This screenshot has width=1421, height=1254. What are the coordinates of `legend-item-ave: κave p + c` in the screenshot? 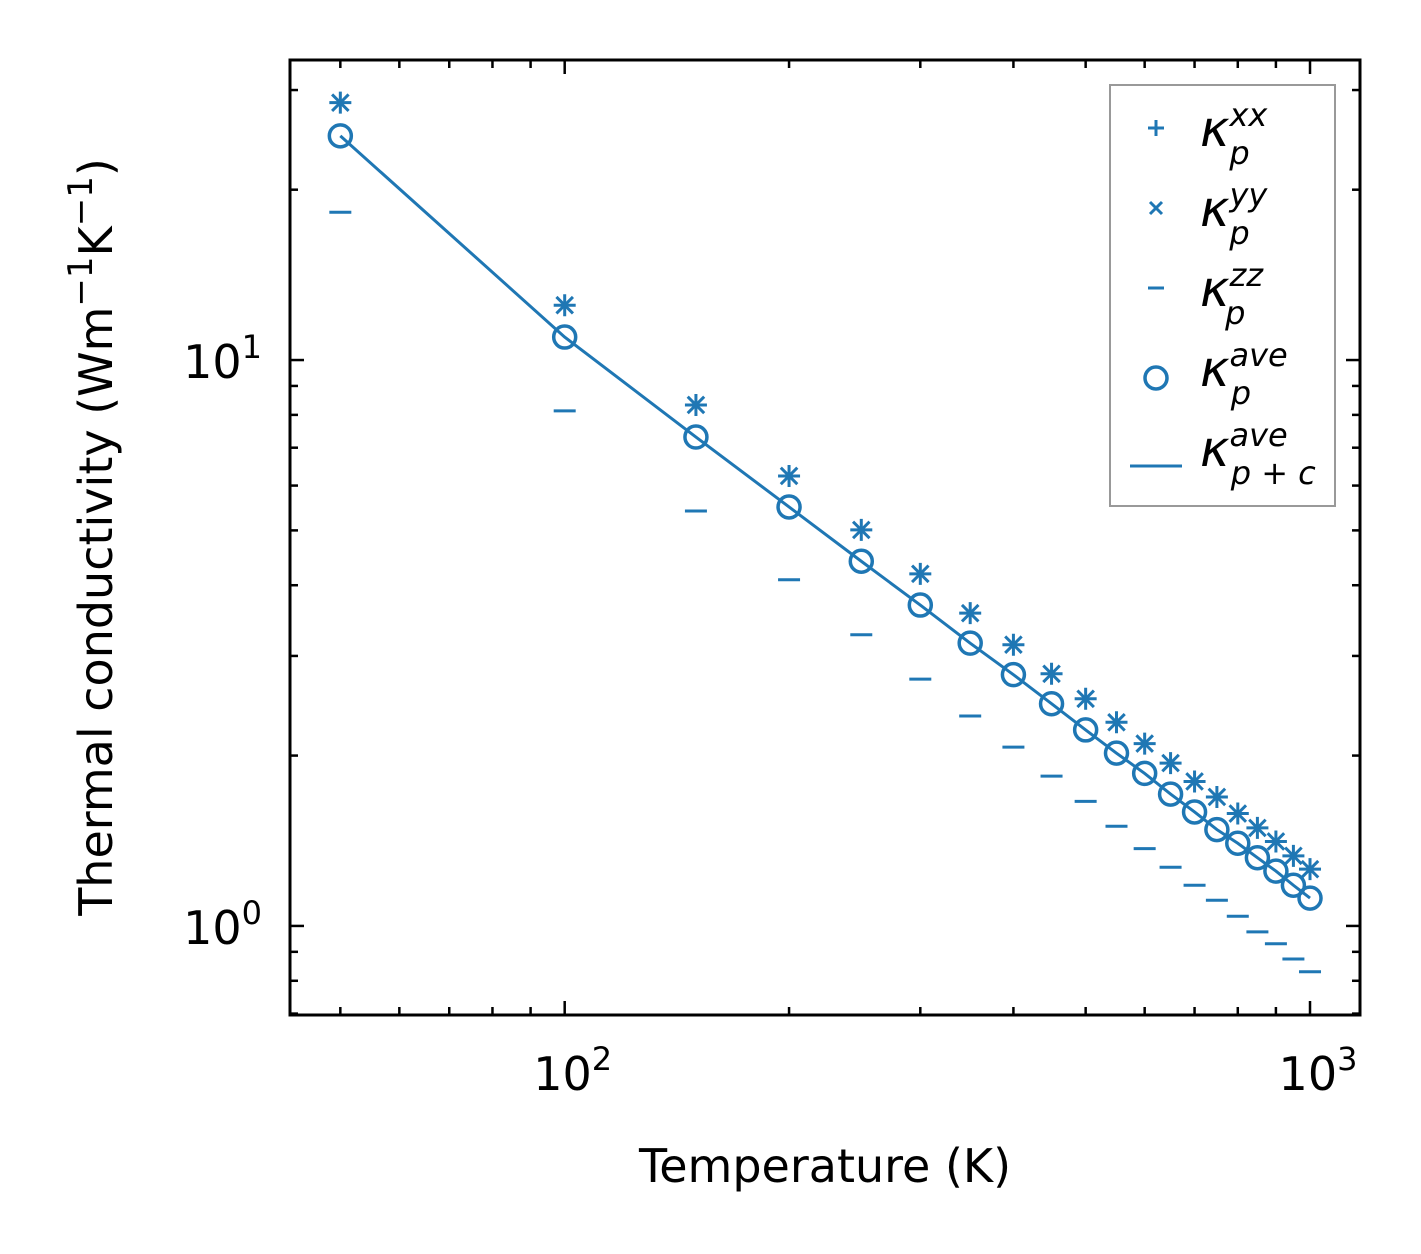 It's located at (1223, 454).